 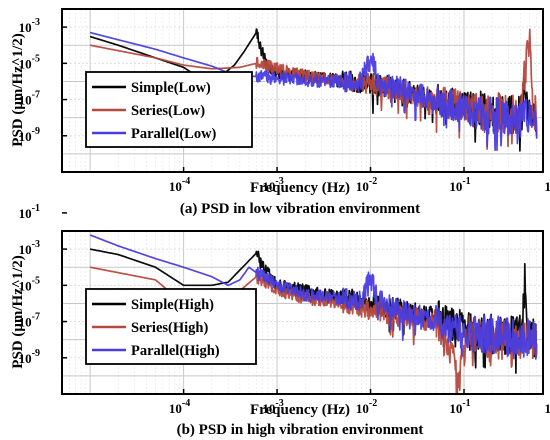 What do you see at coordinates (300, 188) in the screenshot?
I see `panel-a-x-axis-label: Frequency (Hz)` at bounding box center [300, 188].